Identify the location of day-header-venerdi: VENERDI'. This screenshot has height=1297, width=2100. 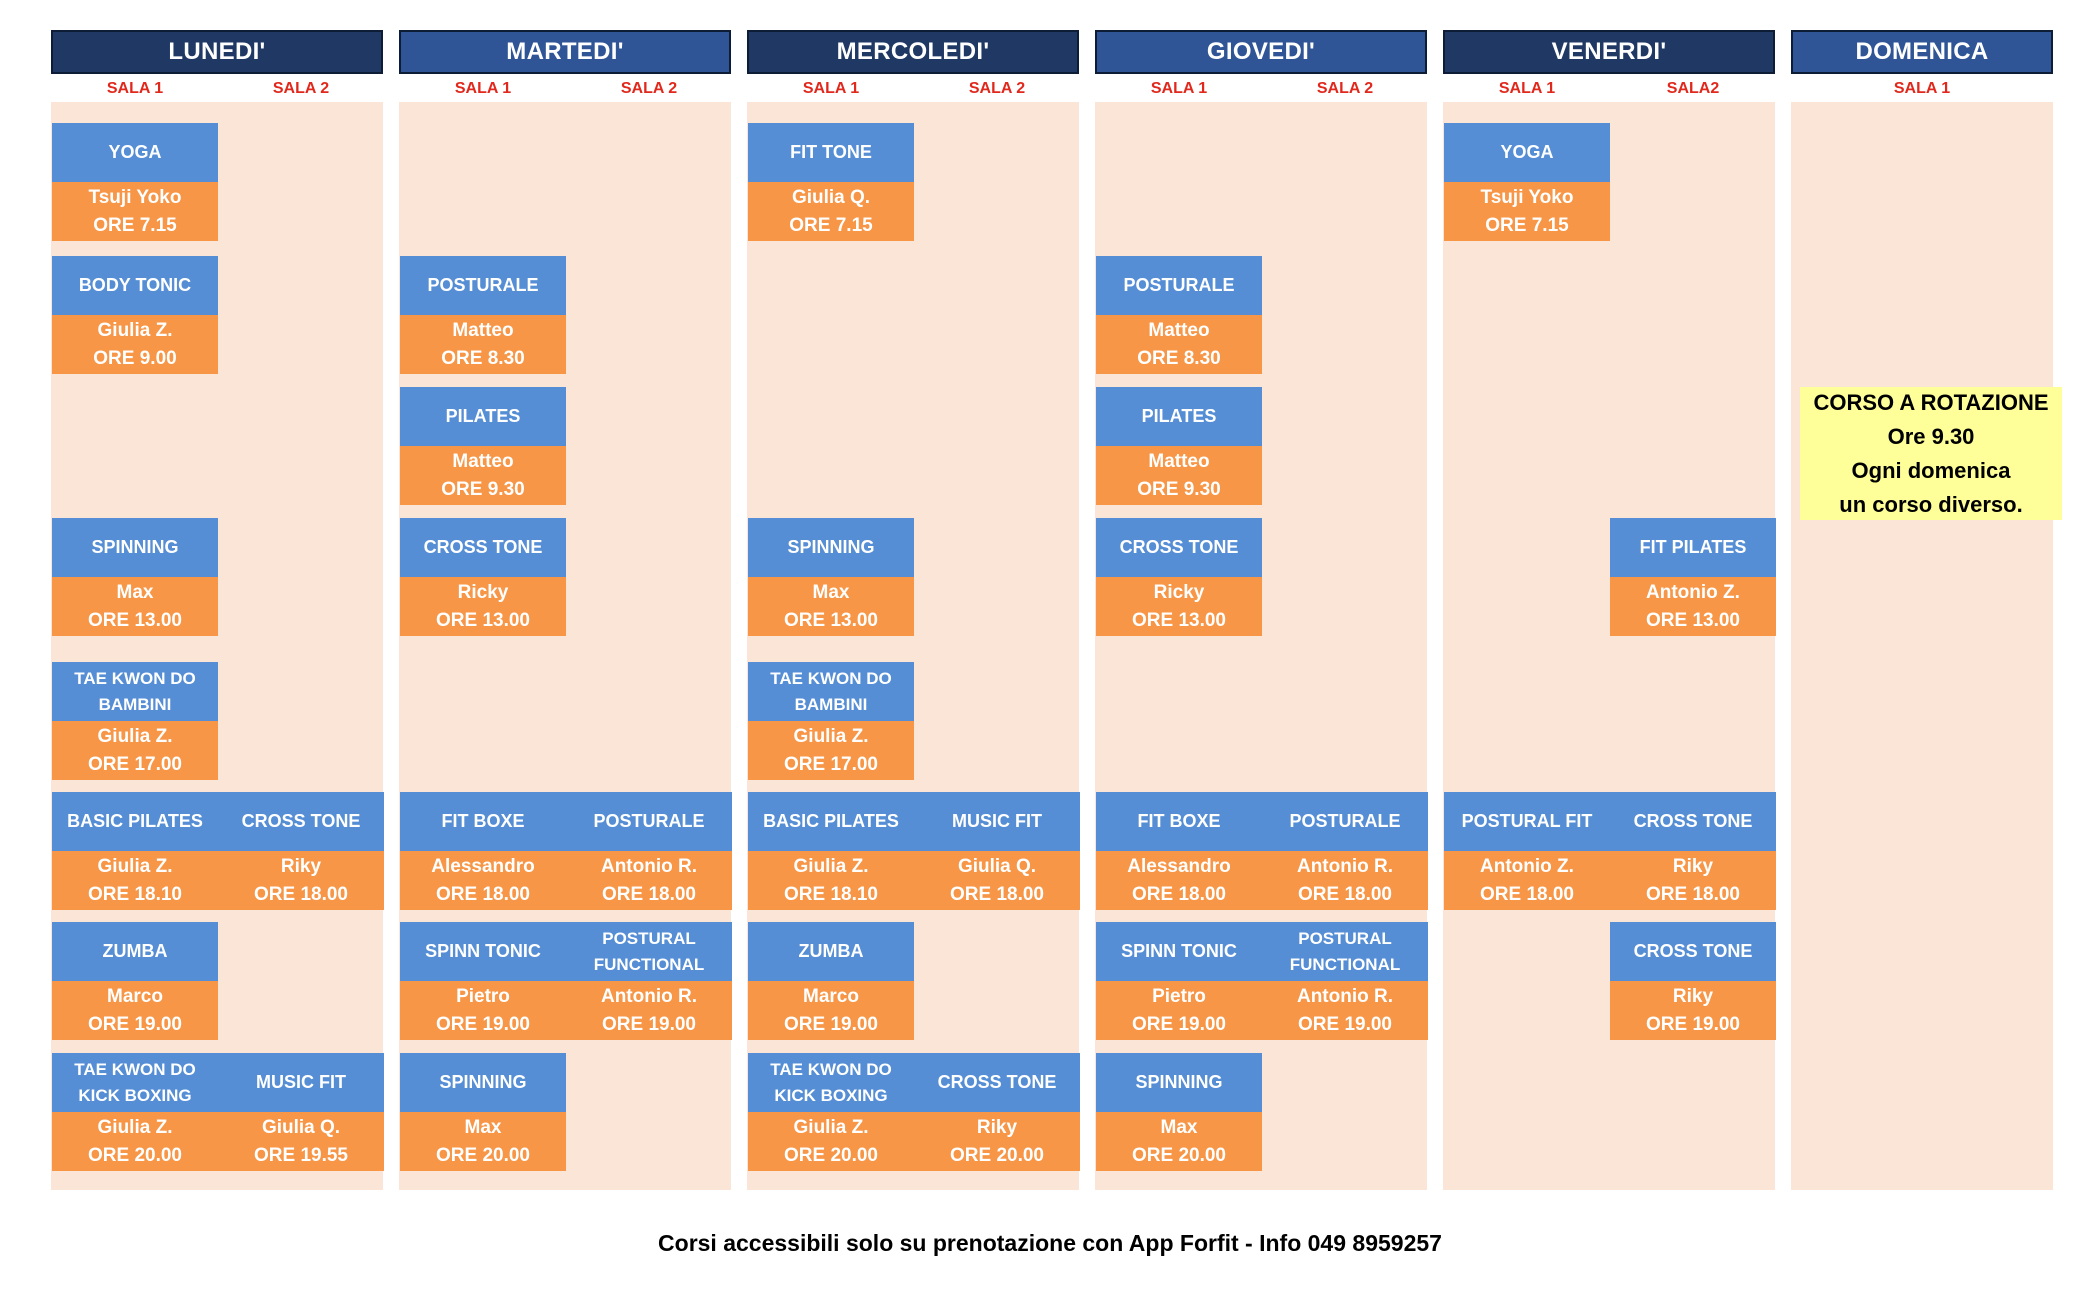
(1609, 52).